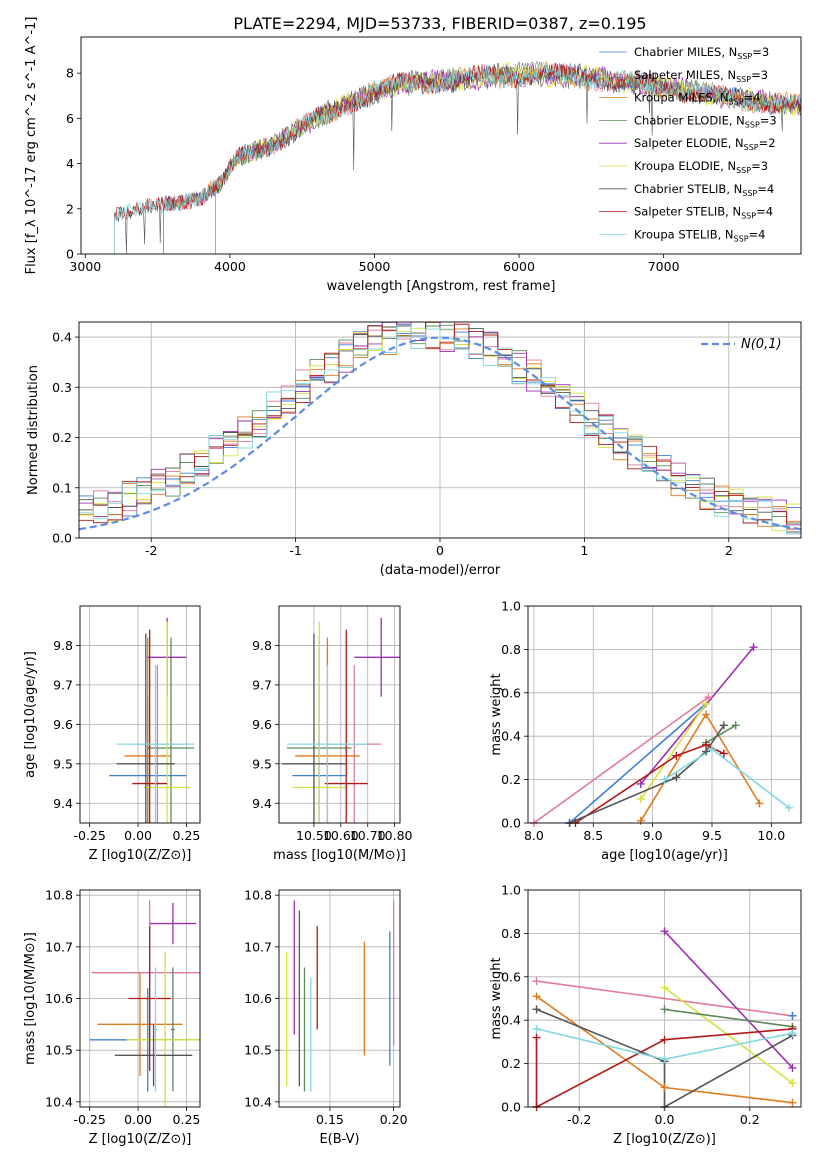  What do you see at coordinates (70, 118) in the screenshot?
I see `y-tick-label: 6` at bounding box center [70, 118].